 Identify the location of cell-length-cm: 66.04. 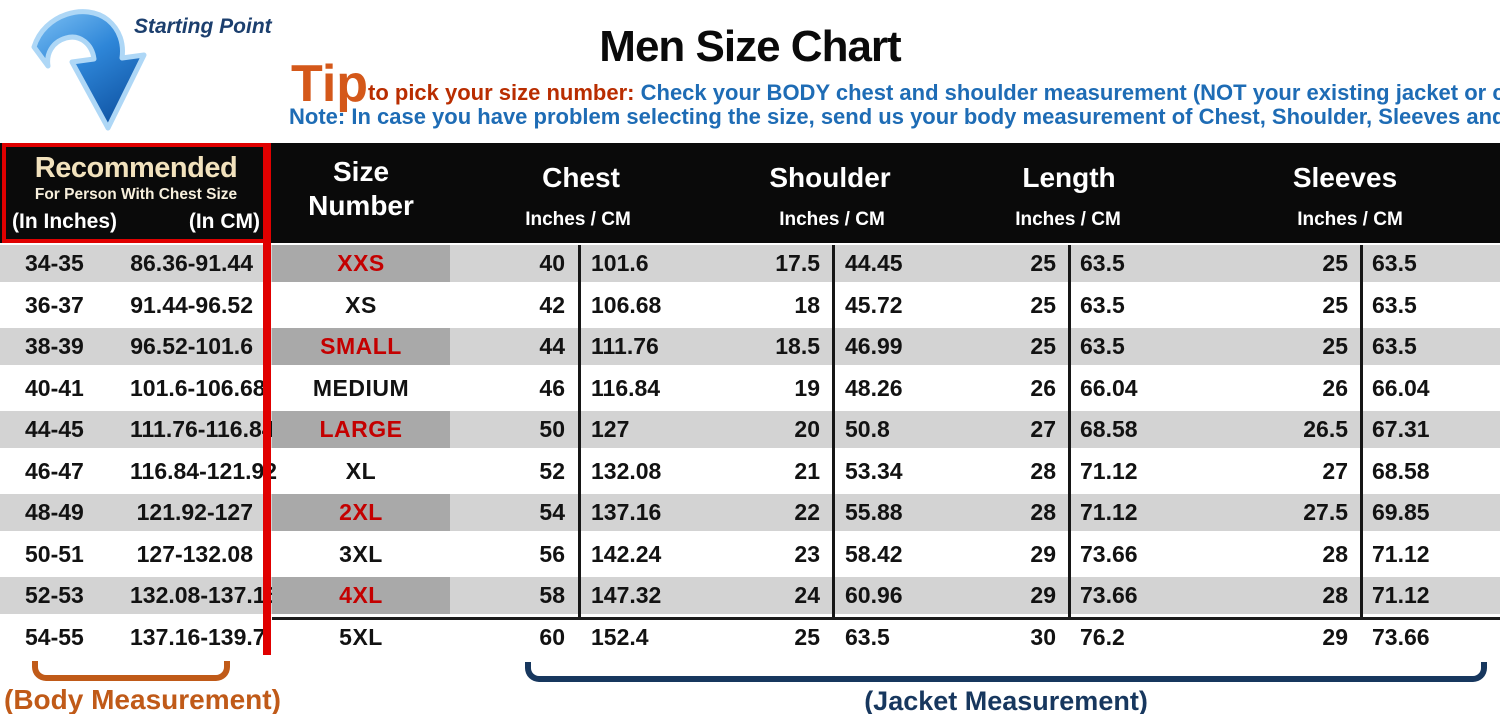
(1109, 387).